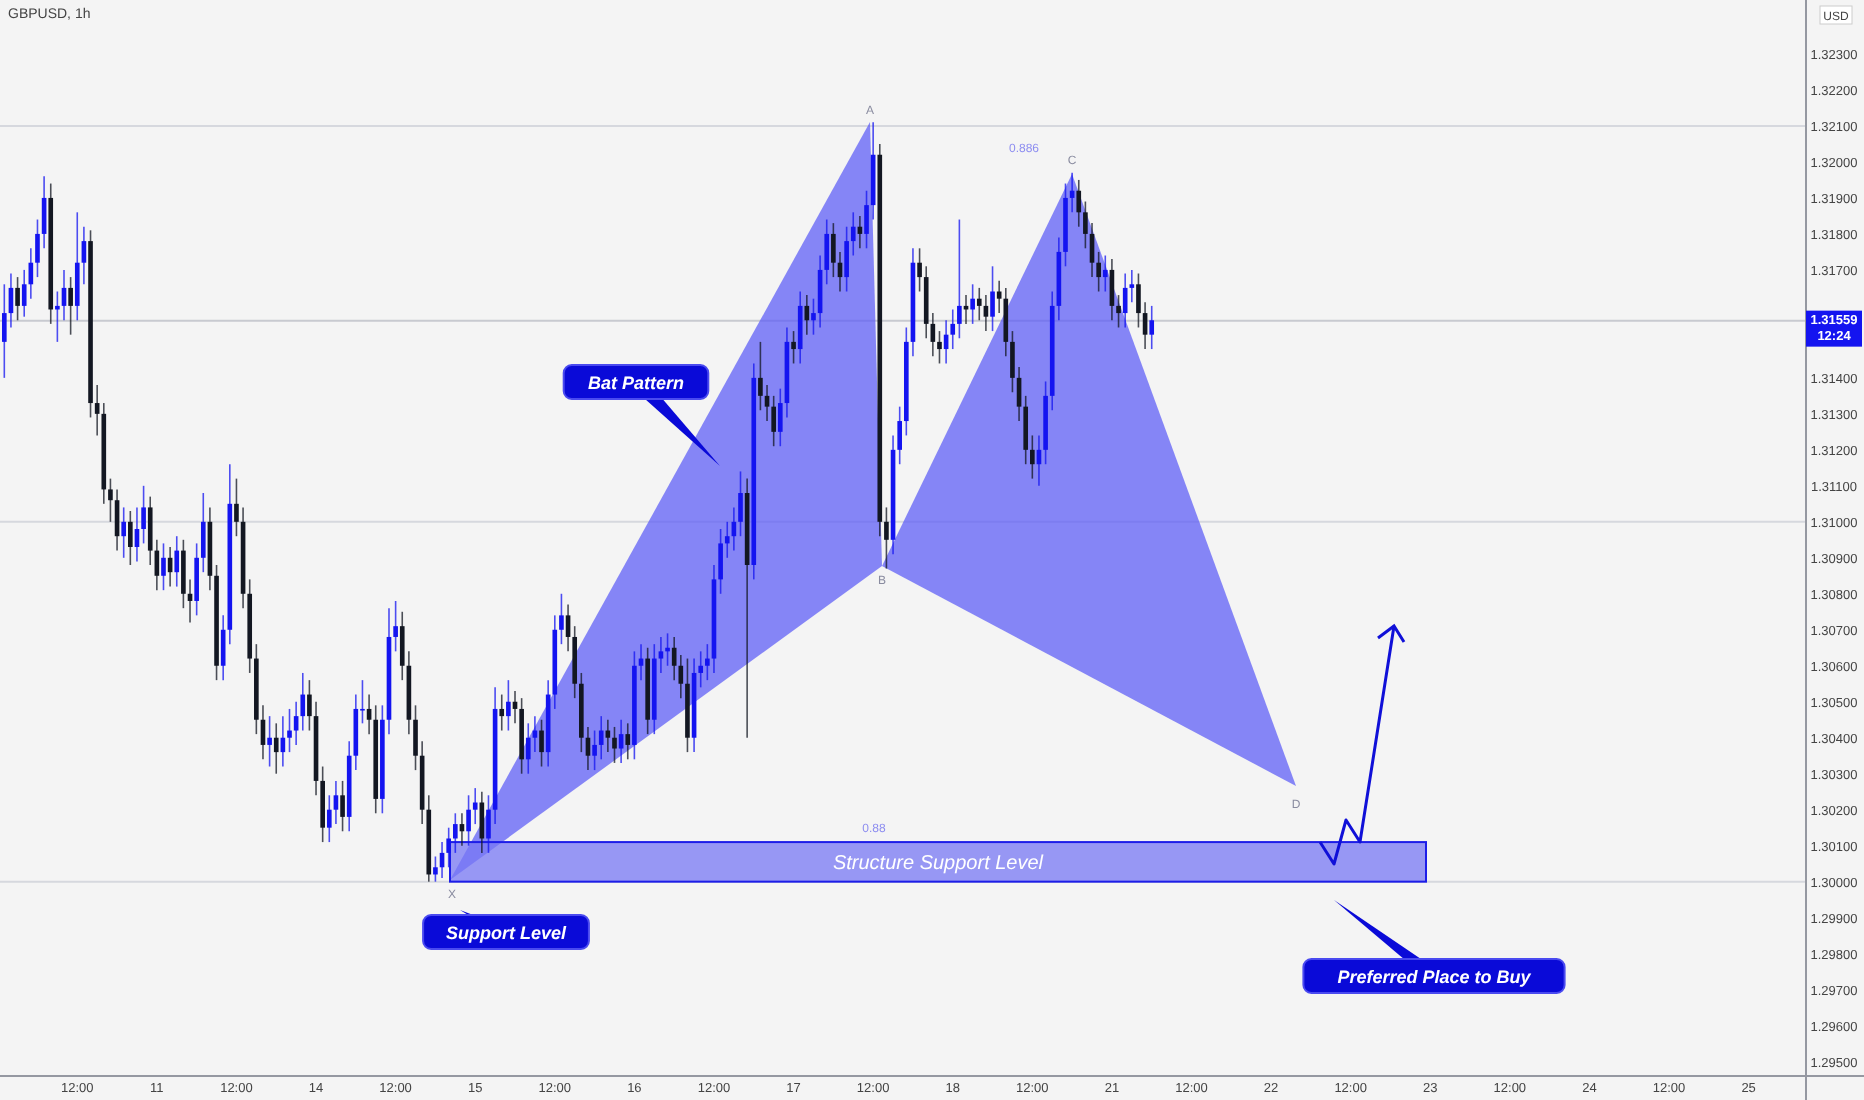 This screenshot has height=1100, width=1864. I want to click on annotation: Bat Pattern, so click(636, 383).